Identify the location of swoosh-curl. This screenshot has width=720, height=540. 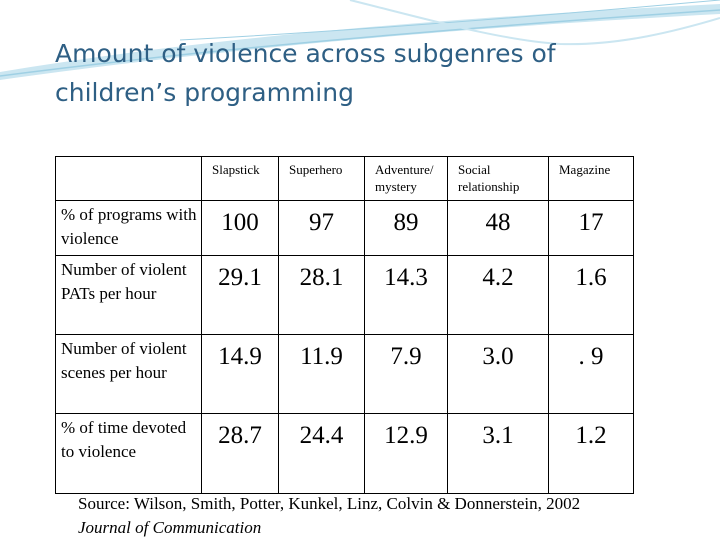
(534, 23).